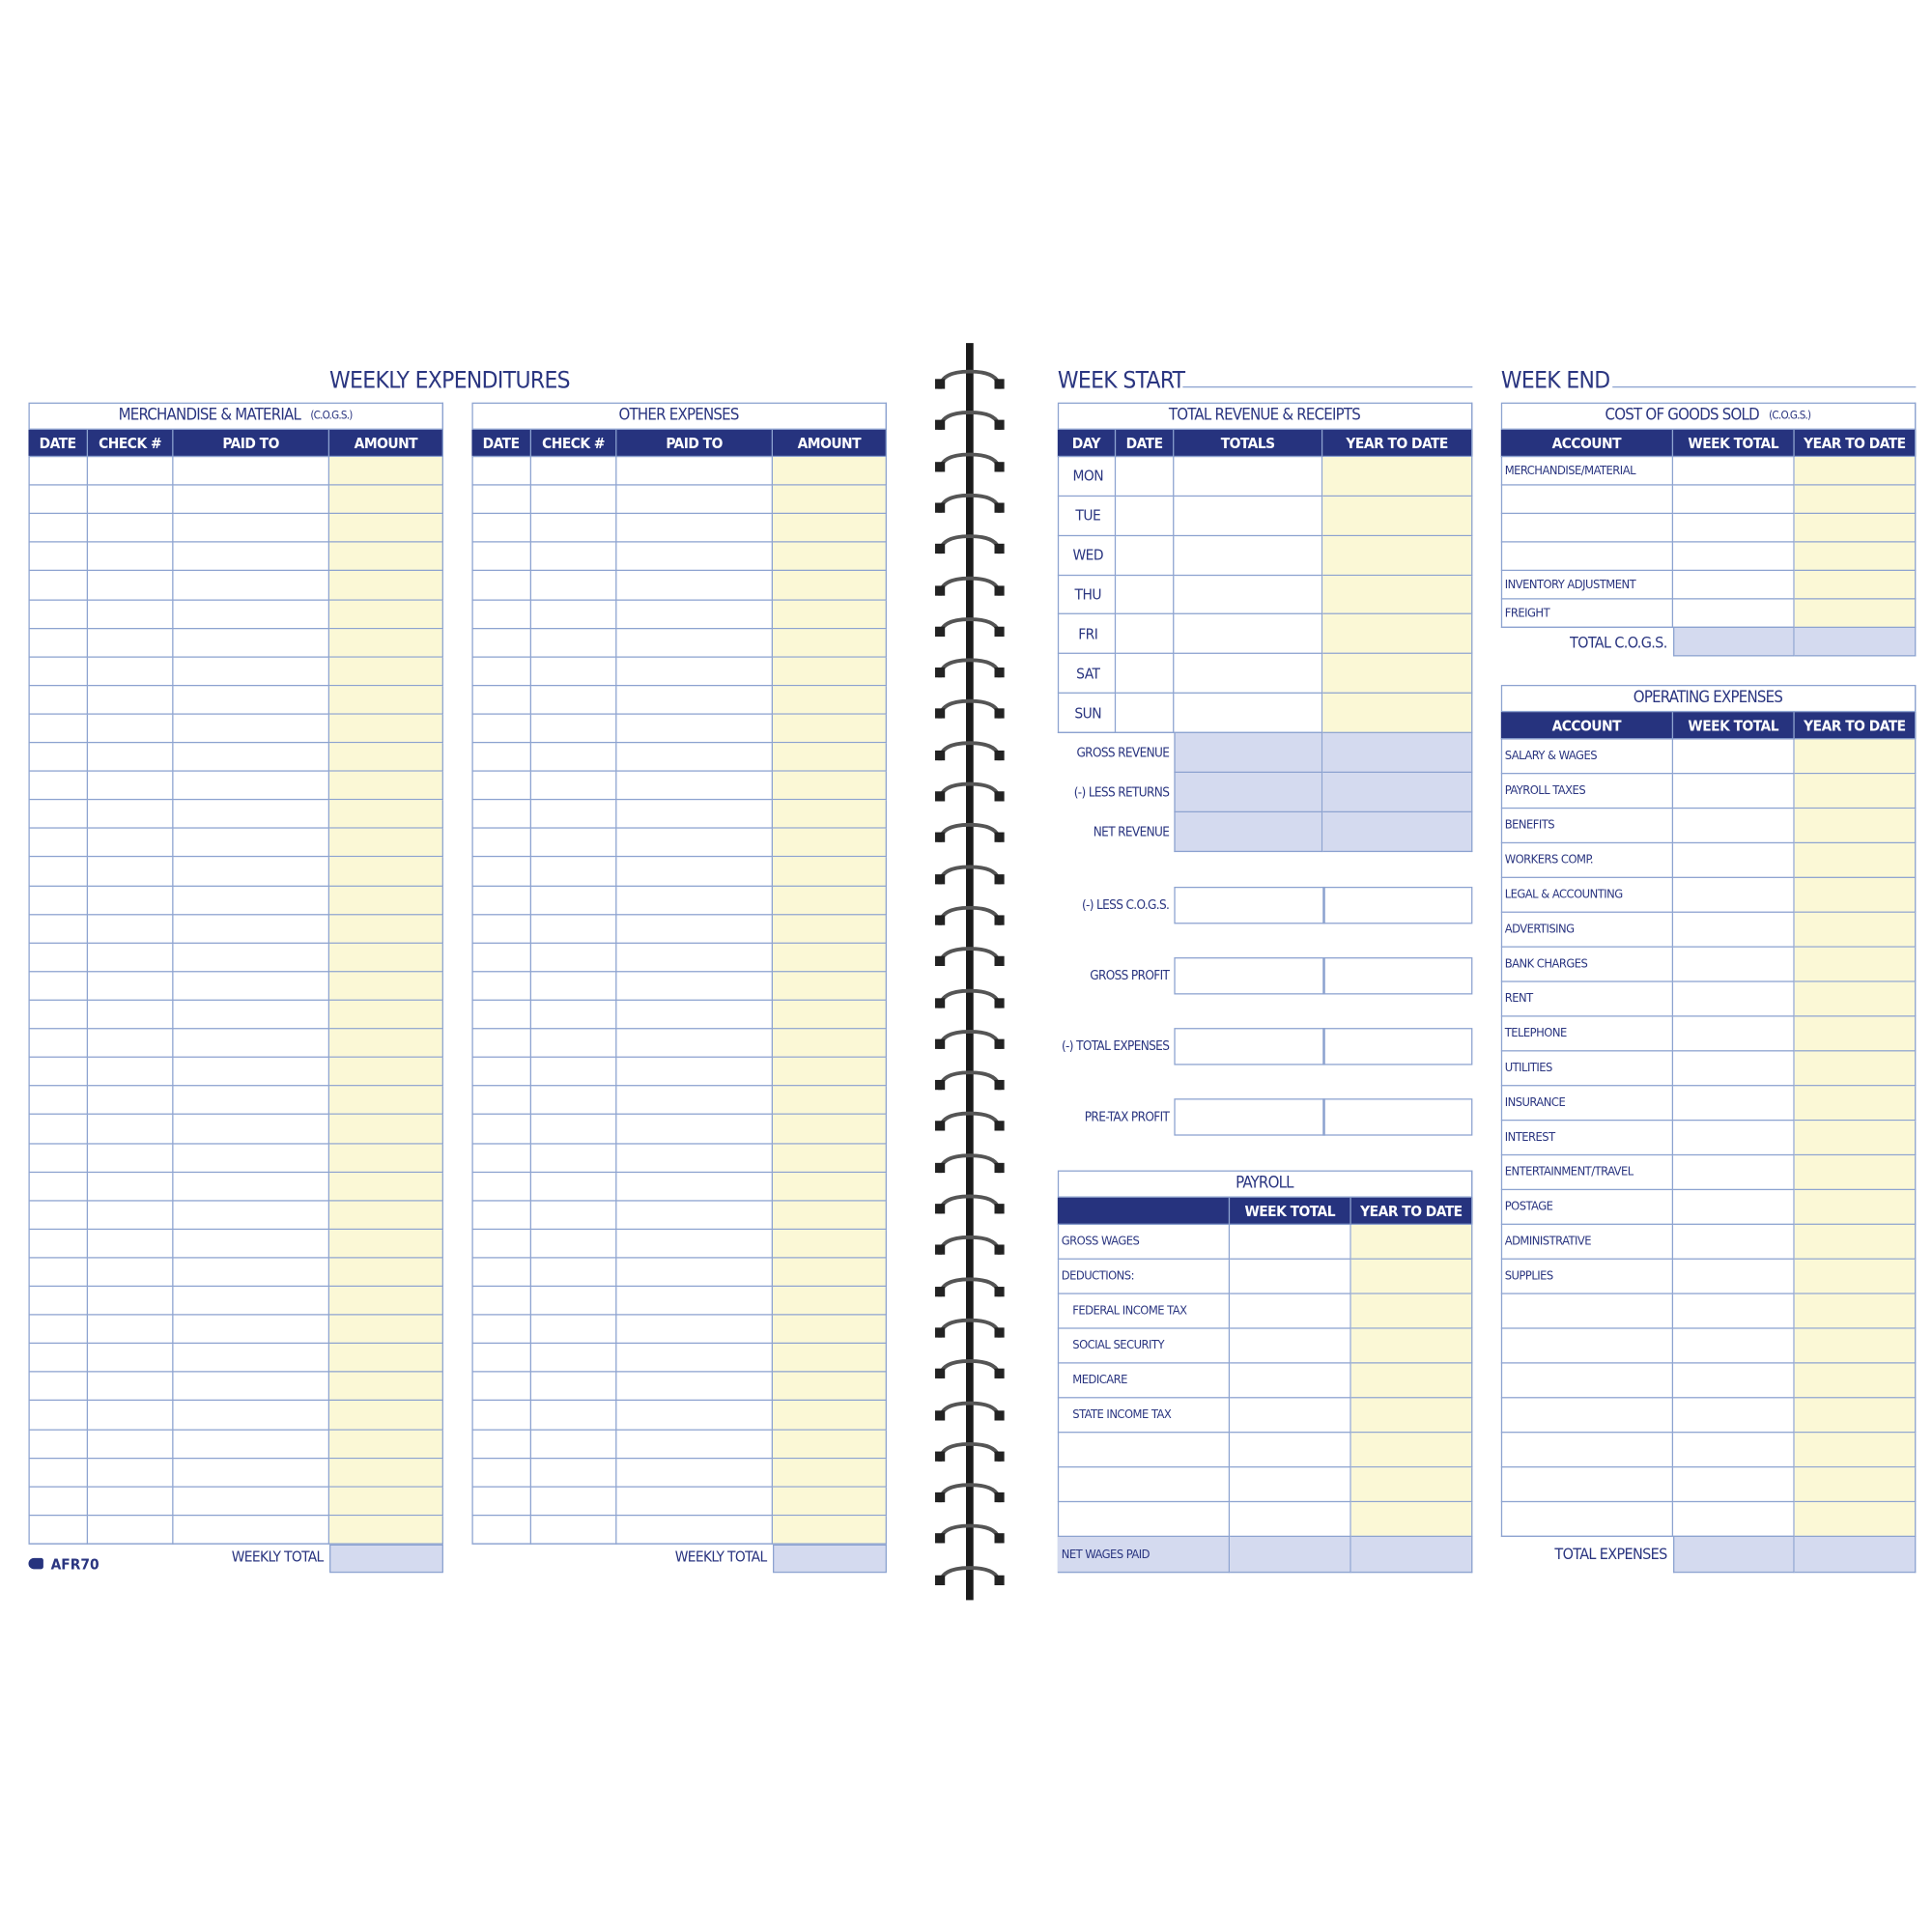  Describe the element at coordinates (1248, 792) in the screenshot. I see `summary-cell` at that location.